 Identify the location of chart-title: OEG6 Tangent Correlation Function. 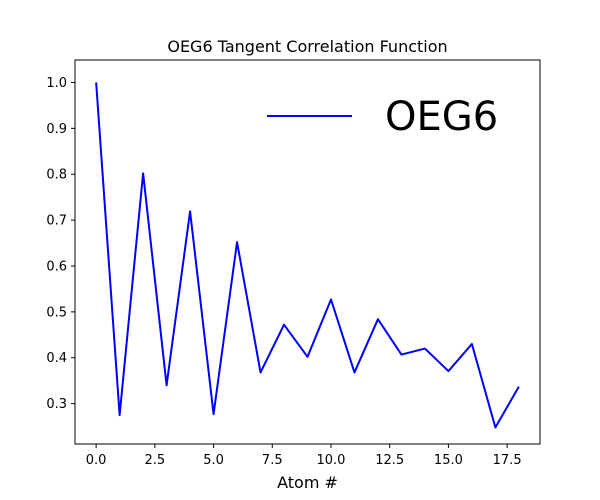
(307, 46).